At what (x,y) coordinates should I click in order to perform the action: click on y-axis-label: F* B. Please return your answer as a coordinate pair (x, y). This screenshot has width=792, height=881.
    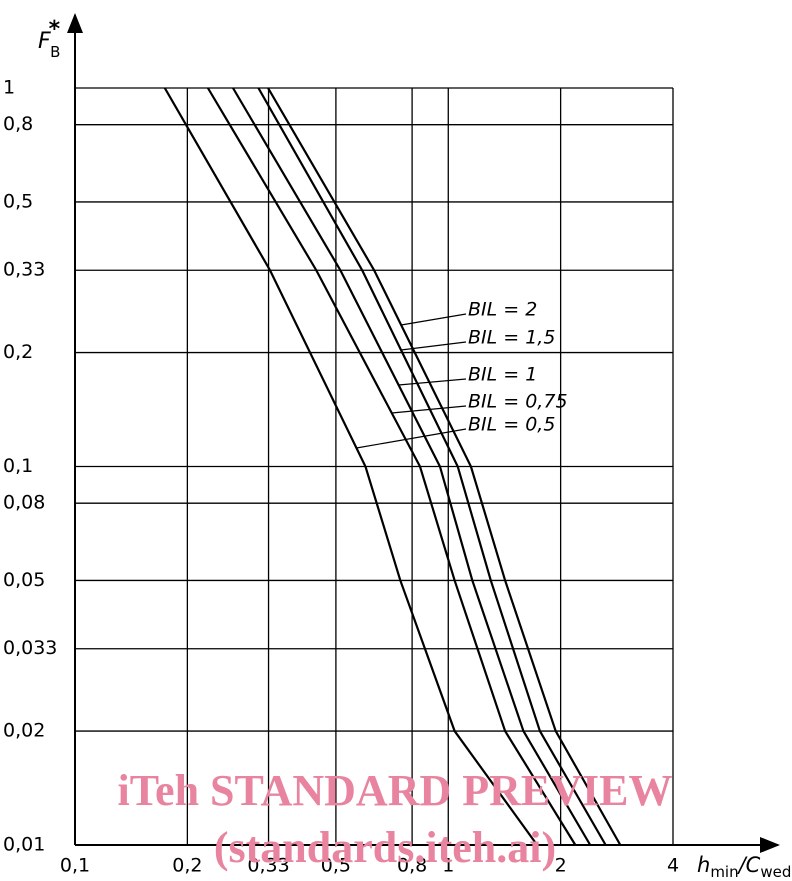
    Looking at the image, I should click on (49, 39).